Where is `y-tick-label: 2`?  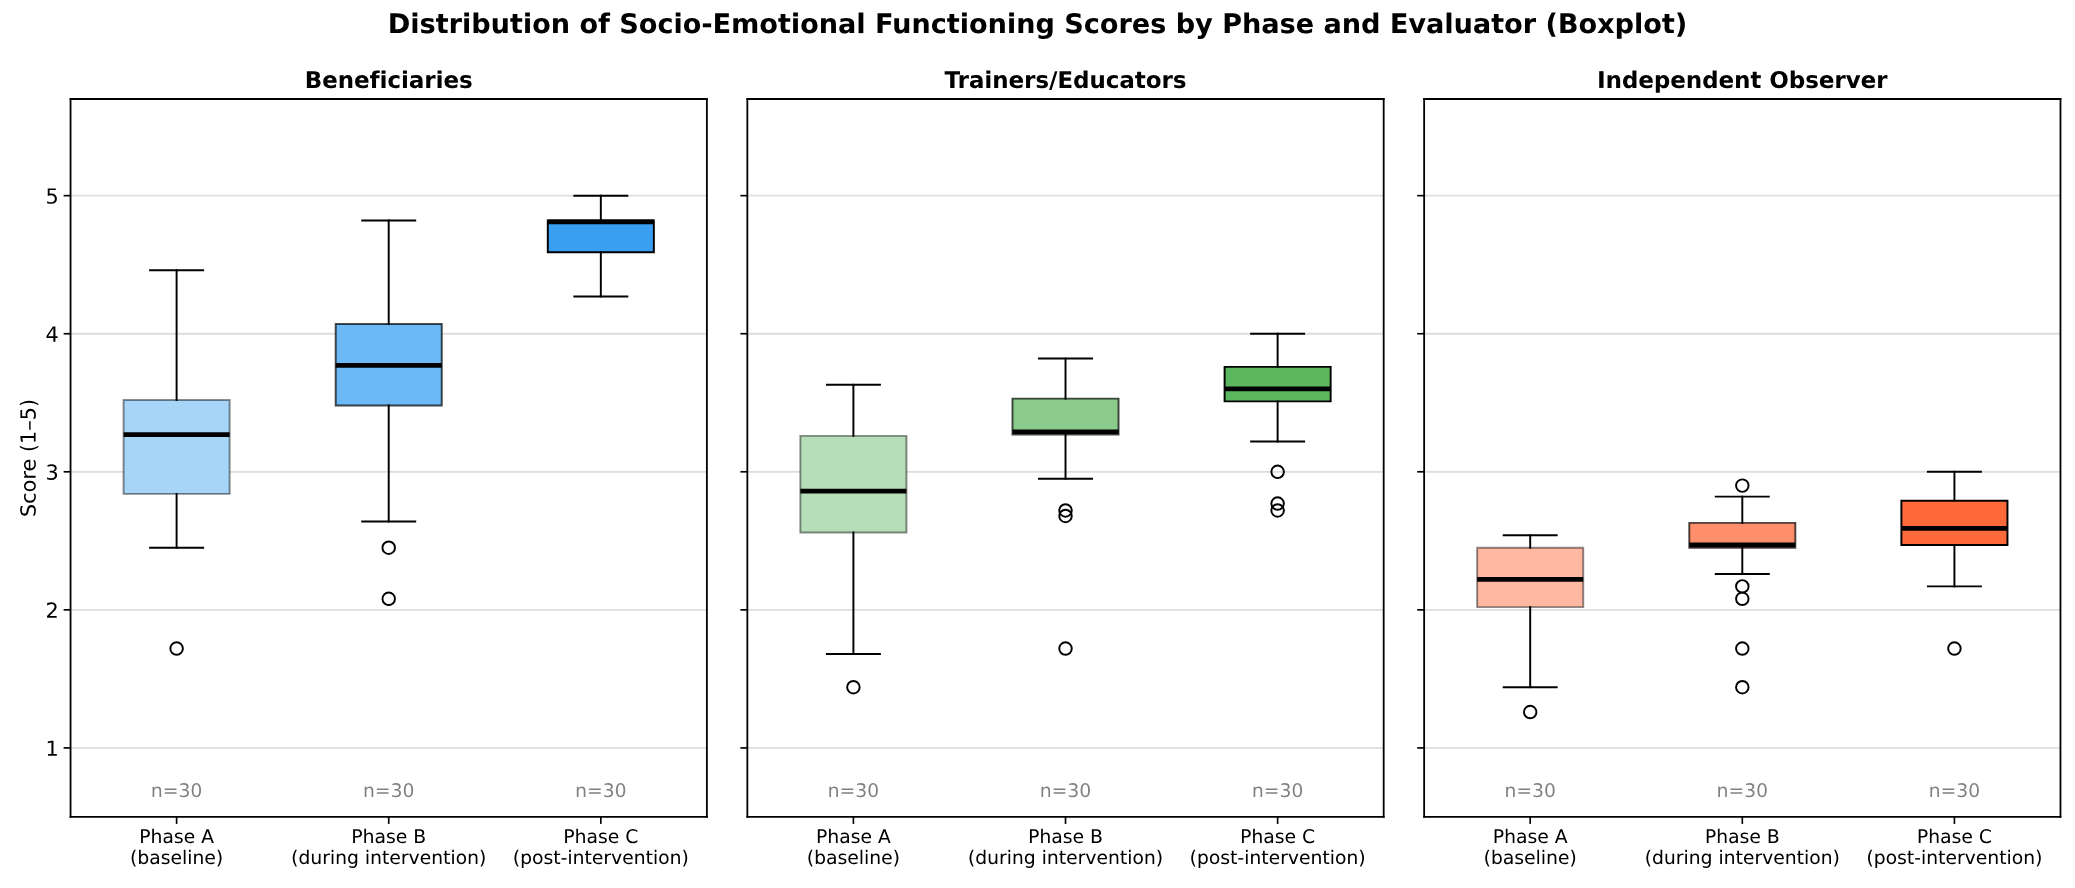 y-tick-label: 2 is located at coordinates (52, 610).